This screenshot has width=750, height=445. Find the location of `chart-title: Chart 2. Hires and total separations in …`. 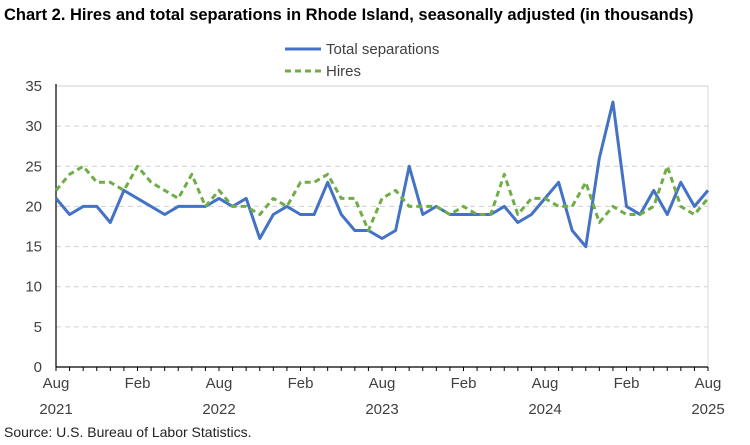

chart-title: Chart 2. Hires and total separations in … is located at coordinates (349, 15).